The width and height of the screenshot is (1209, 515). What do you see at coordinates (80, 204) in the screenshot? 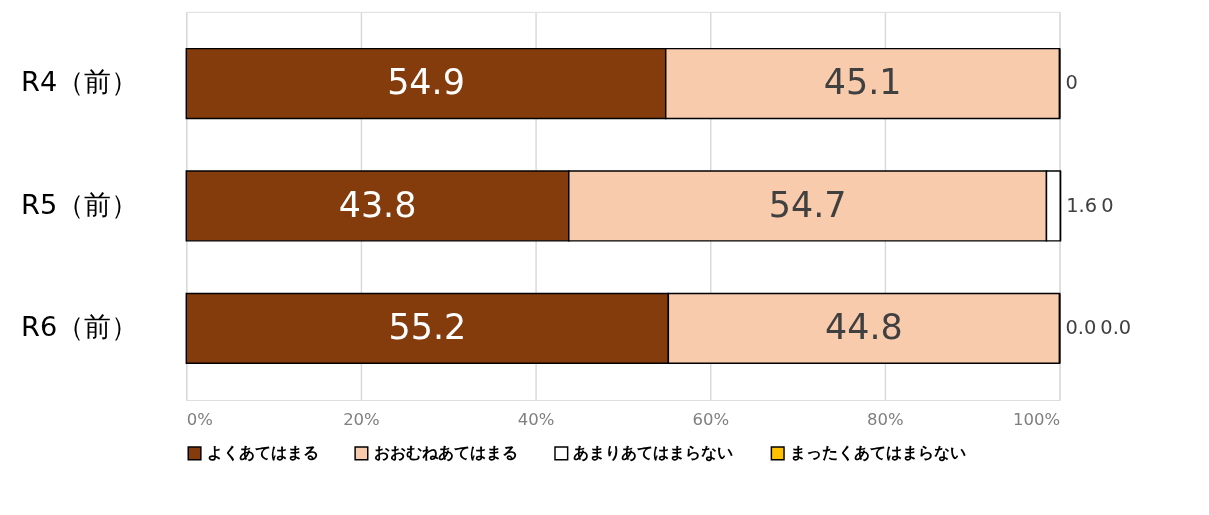
I see `y-tick-label: R5（前）` at bounding box center [80, 204].